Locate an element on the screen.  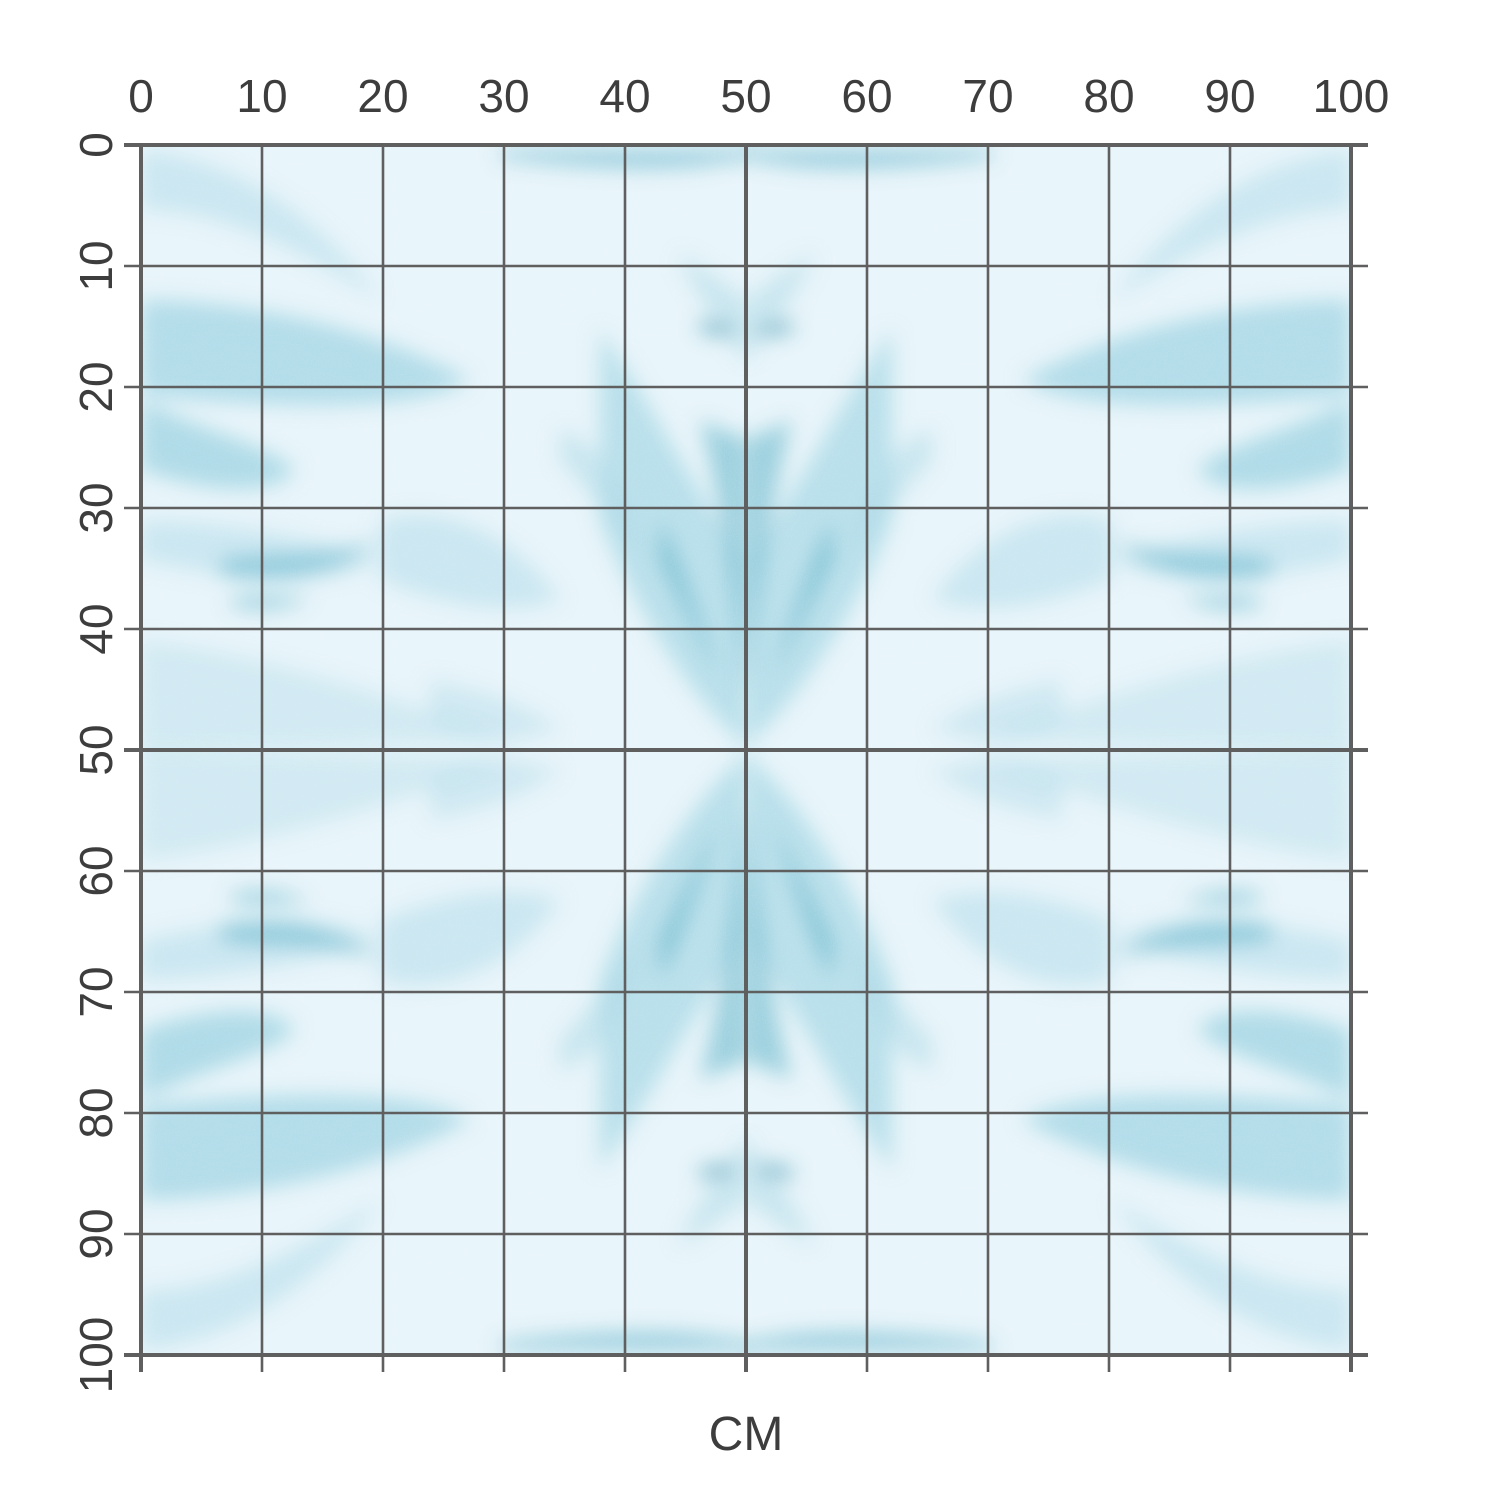
left-axis-labels: 0 10 20 30 40 50 60 70 80 90 100 is located at coordinates (96, 762).